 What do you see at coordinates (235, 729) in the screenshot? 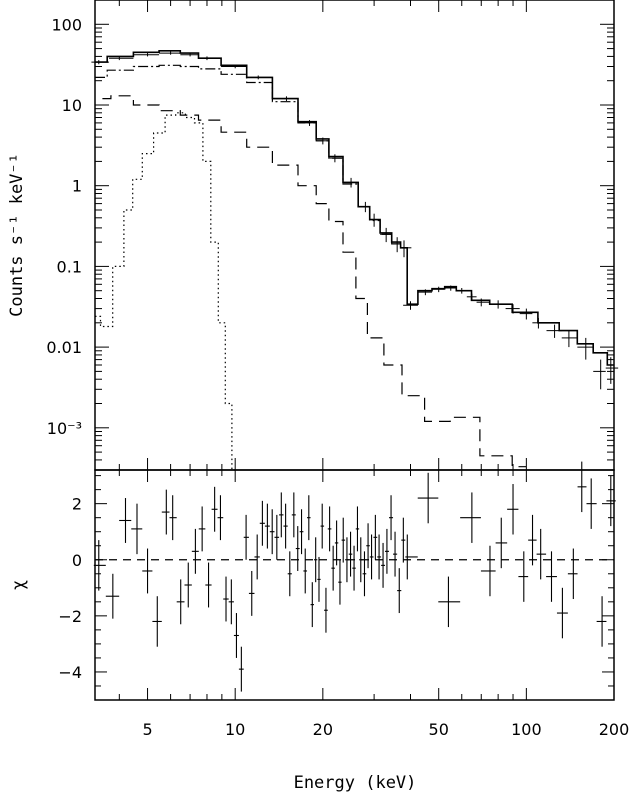
I see `x-tick-label: 10` at bounding box center [235, 729].